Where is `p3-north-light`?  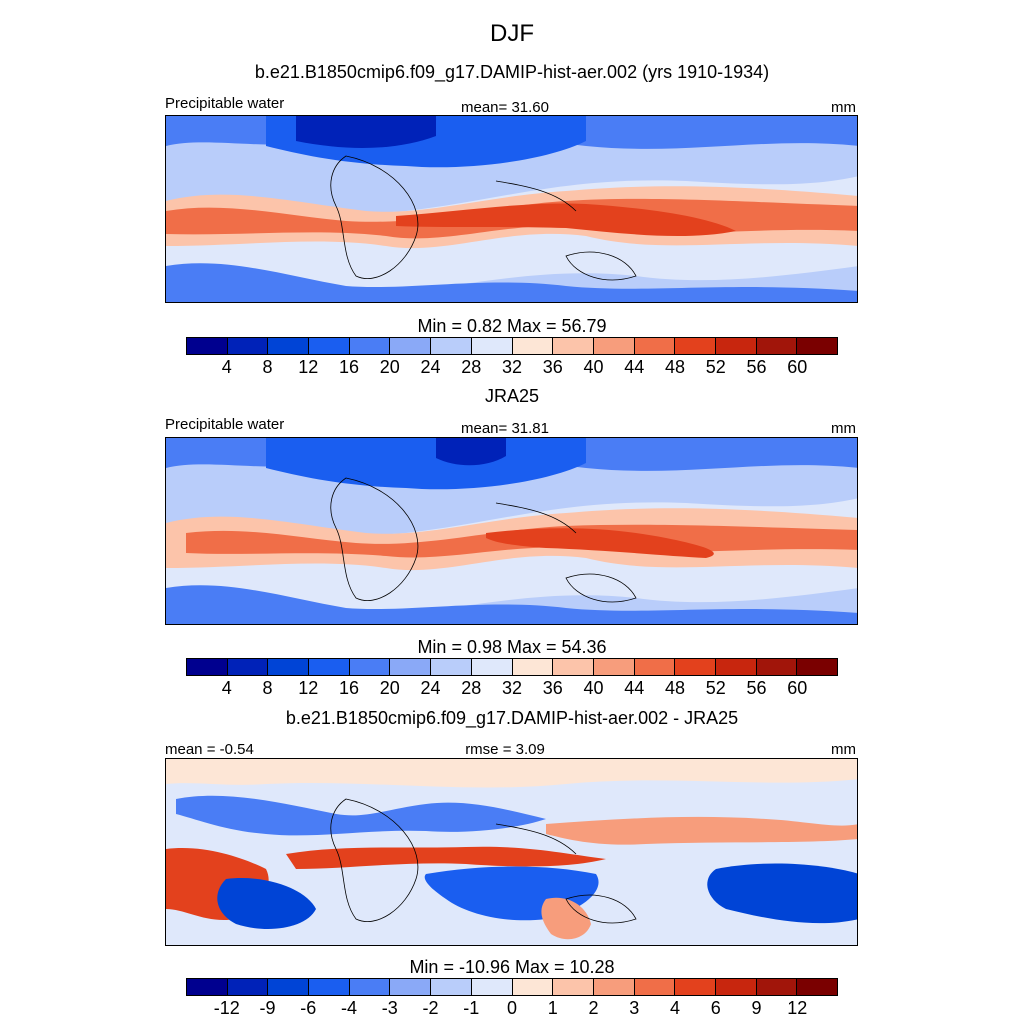
p3-north-light is located at coordinates (511, 773).